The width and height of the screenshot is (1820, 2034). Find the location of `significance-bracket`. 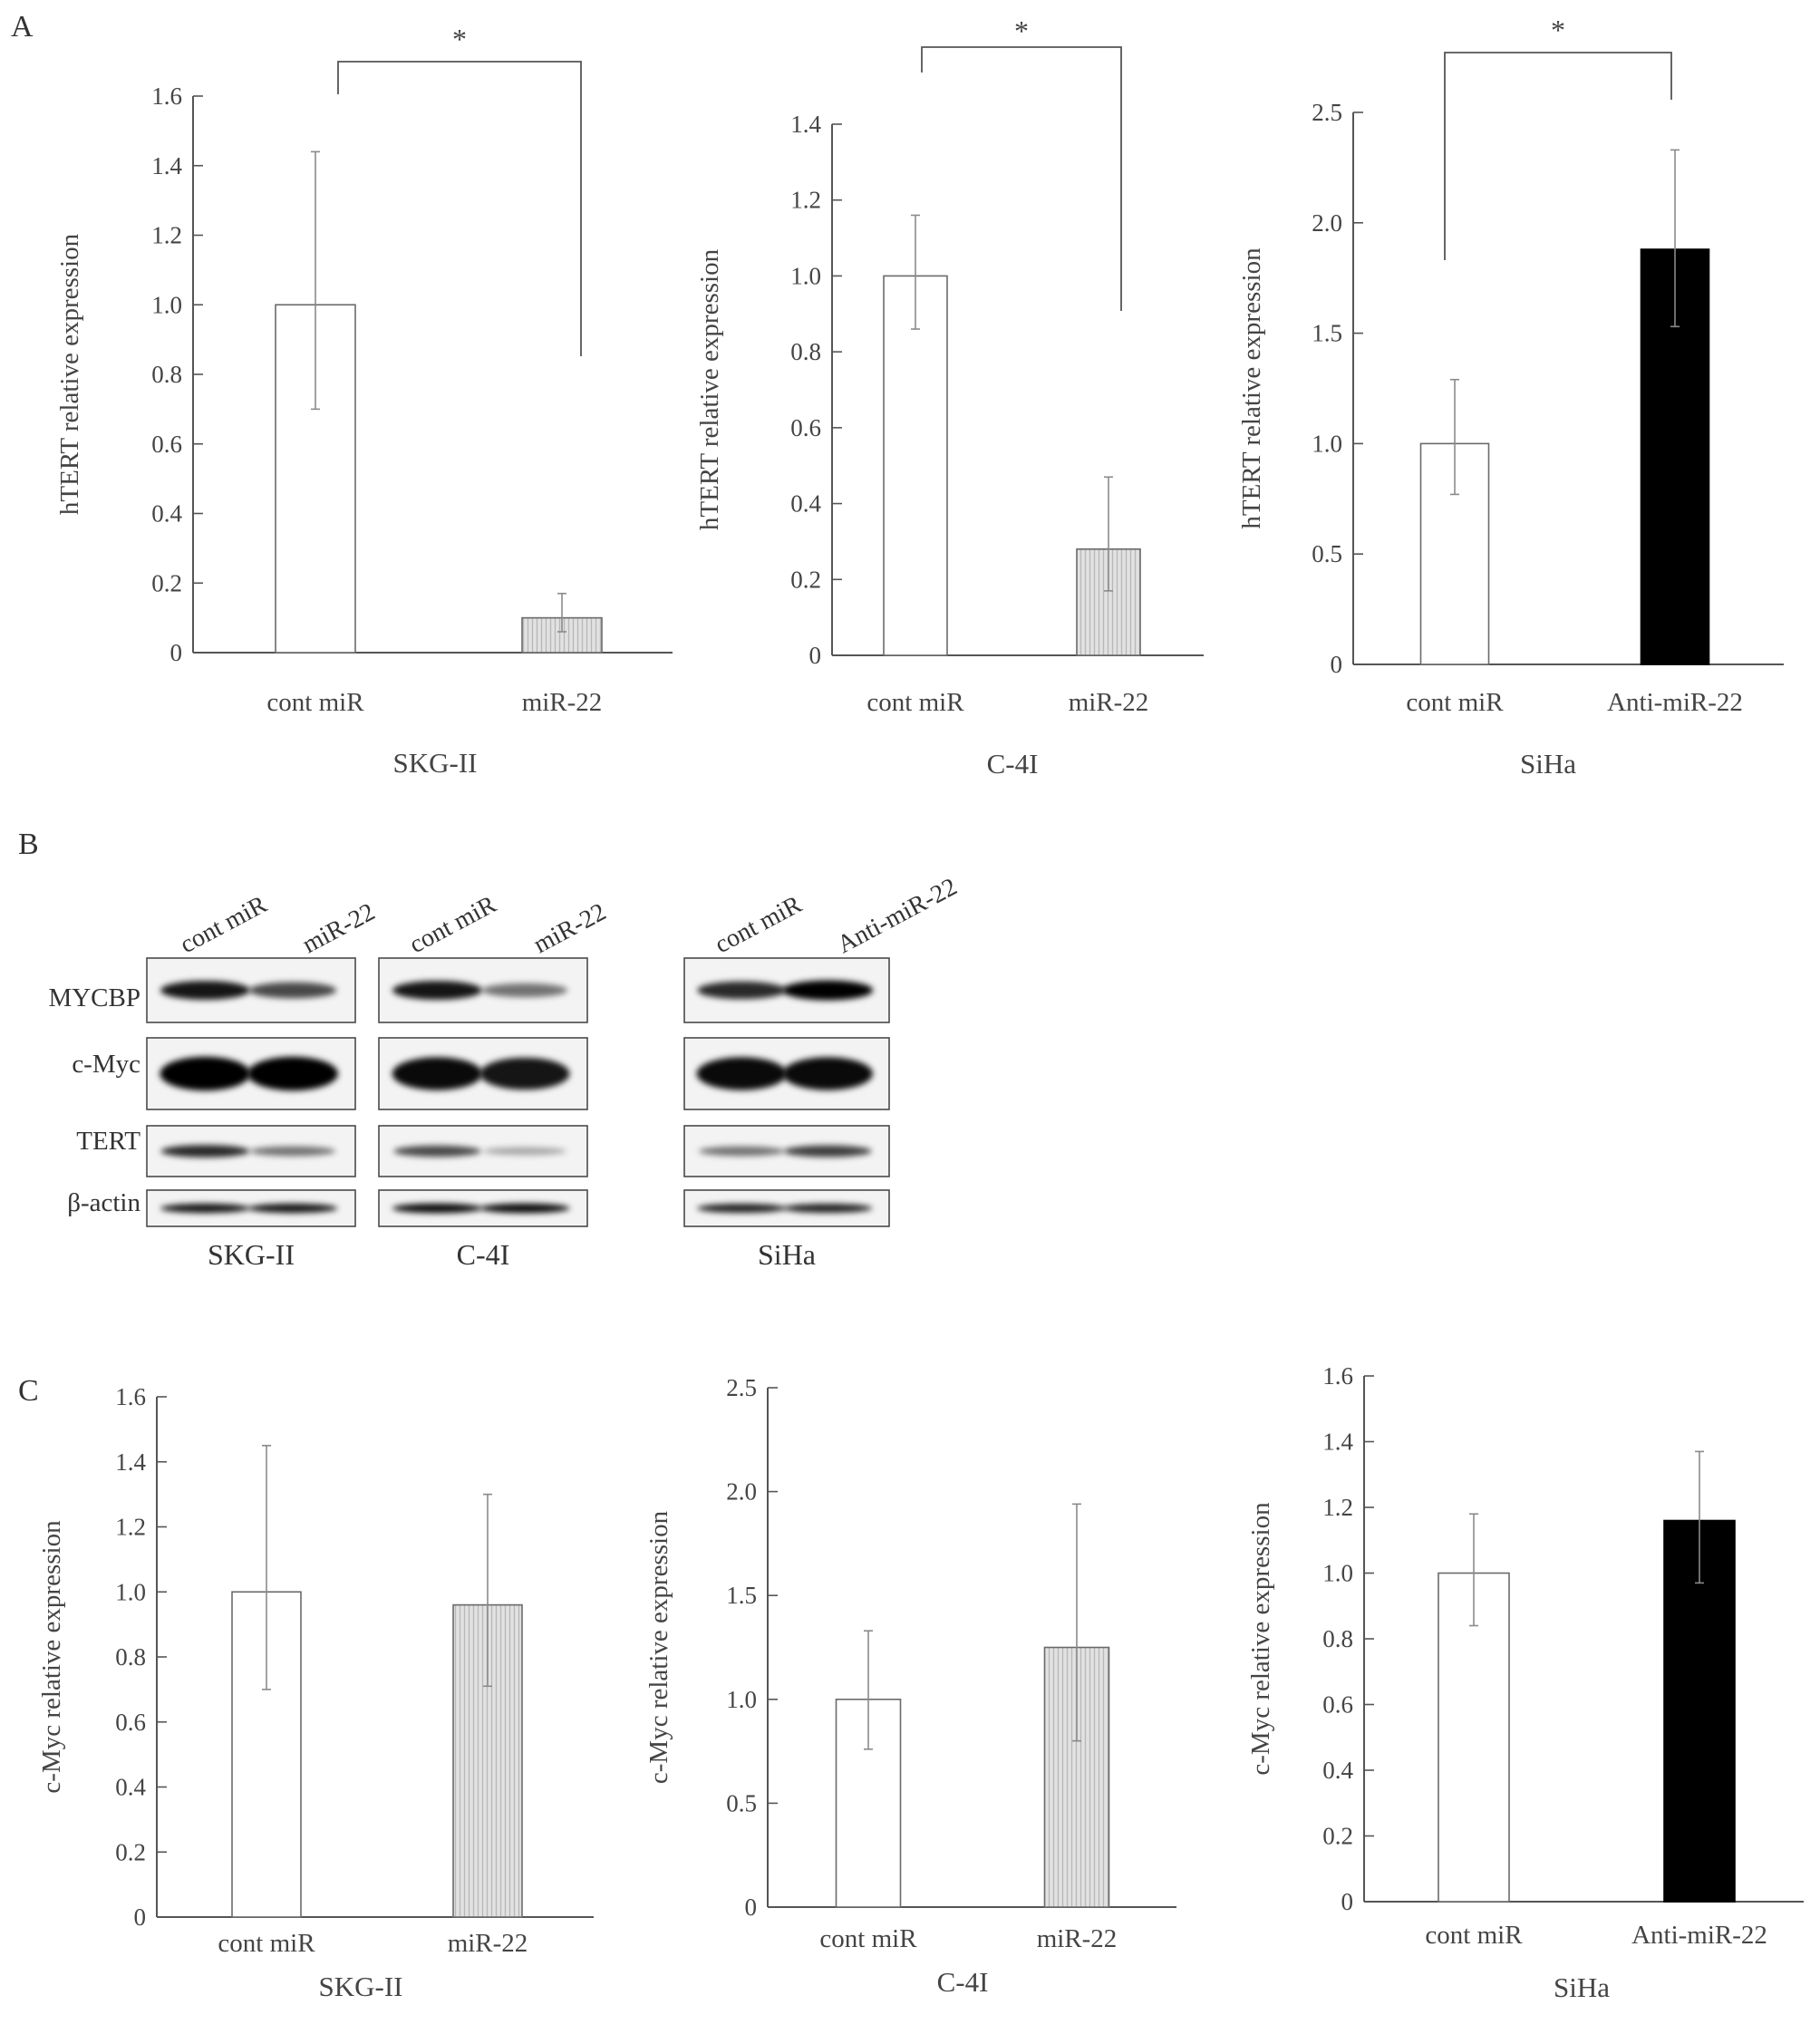

significance-bracket is located at coordinates (460, 208).